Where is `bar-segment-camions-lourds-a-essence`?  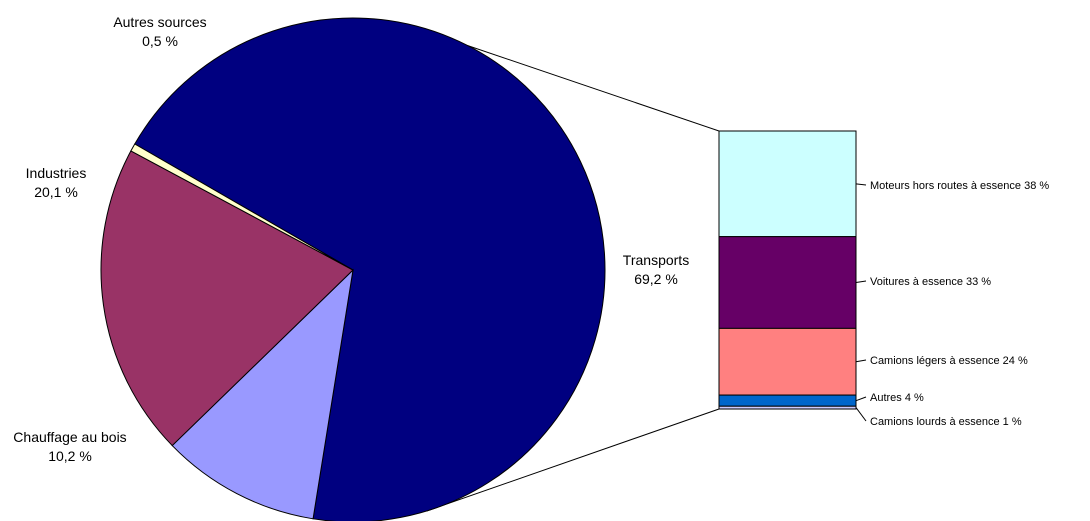 bar-segment-camions-lourds-a-essence is located at coordinates (787, 407).